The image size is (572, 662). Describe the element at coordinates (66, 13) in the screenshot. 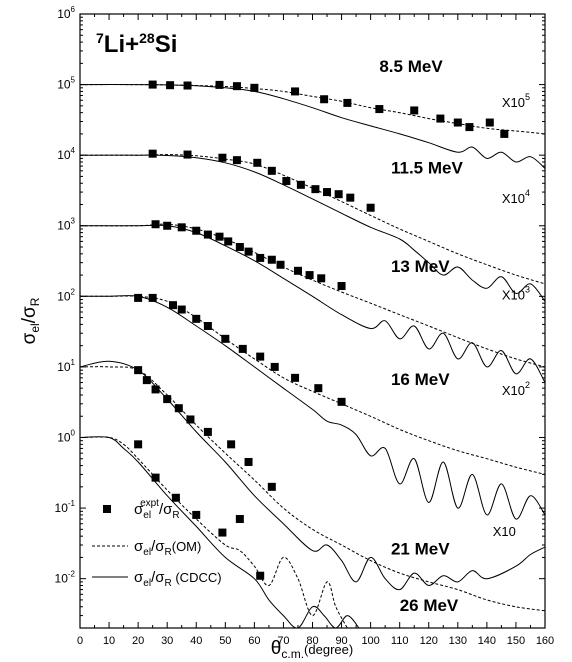

I see `y-tick-label: 10⁶` at that location.